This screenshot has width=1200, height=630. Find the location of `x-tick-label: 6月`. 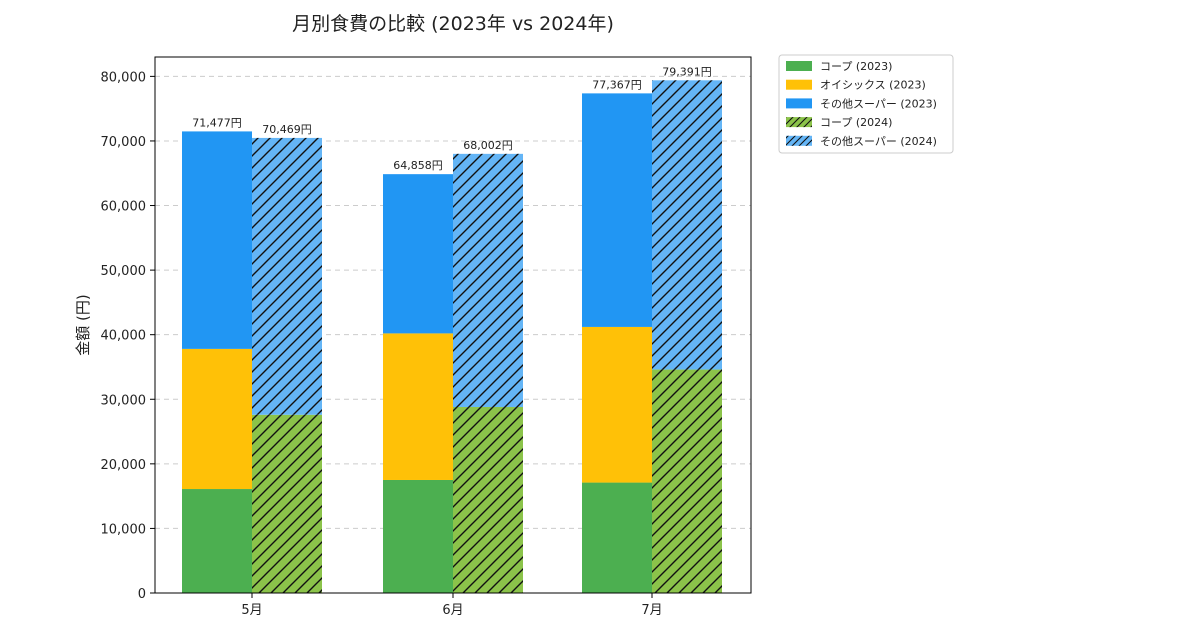

x-tick-label: 6月 is located at coordinates (452, 610).